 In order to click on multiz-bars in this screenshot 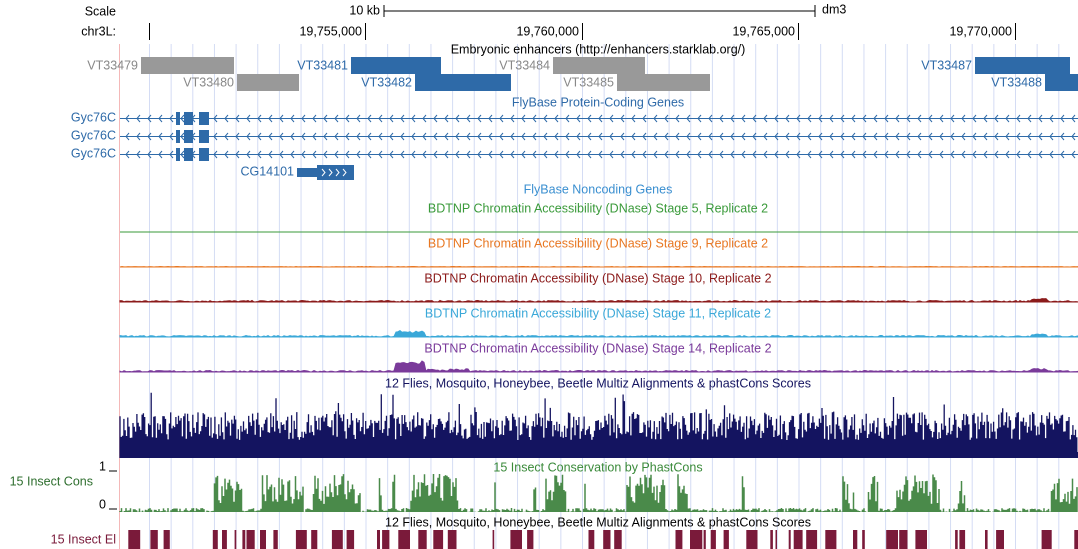, I will do `click(598, 425)`.